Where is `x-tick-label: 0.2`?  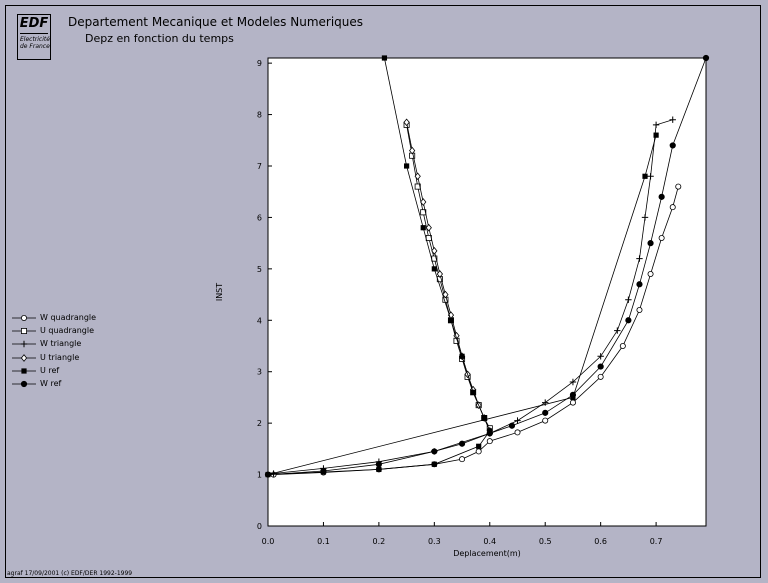 x-tick-label: 0.2 is located at coordinates (379, 541).